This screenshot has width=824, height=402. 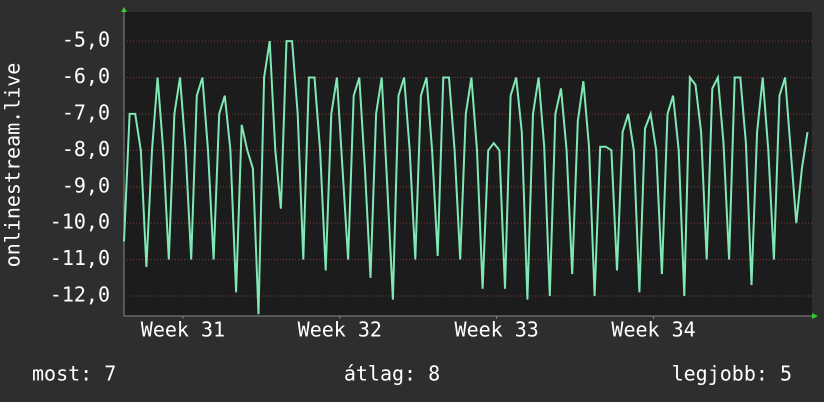 What do you see at coordinates (86, 185) in the screenshot?
I see `y-tick-label: -9,0` at bounding box center [86, 185].